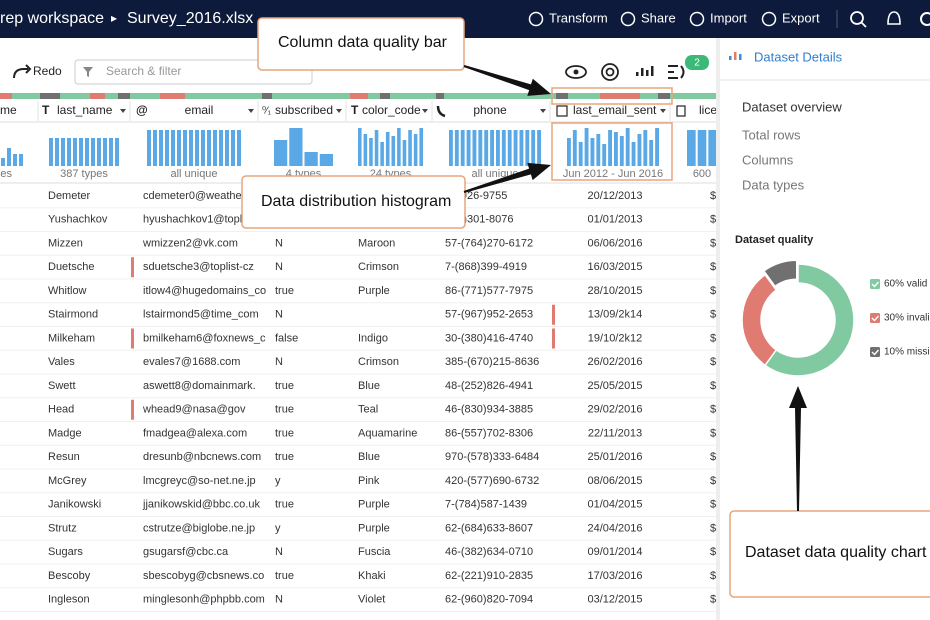 The height and width of the screenshot is (620, 930). Describe the element at coordinates (489, 576) in the screenshot. I see `cell: 62-(221)910-2835` at that location.